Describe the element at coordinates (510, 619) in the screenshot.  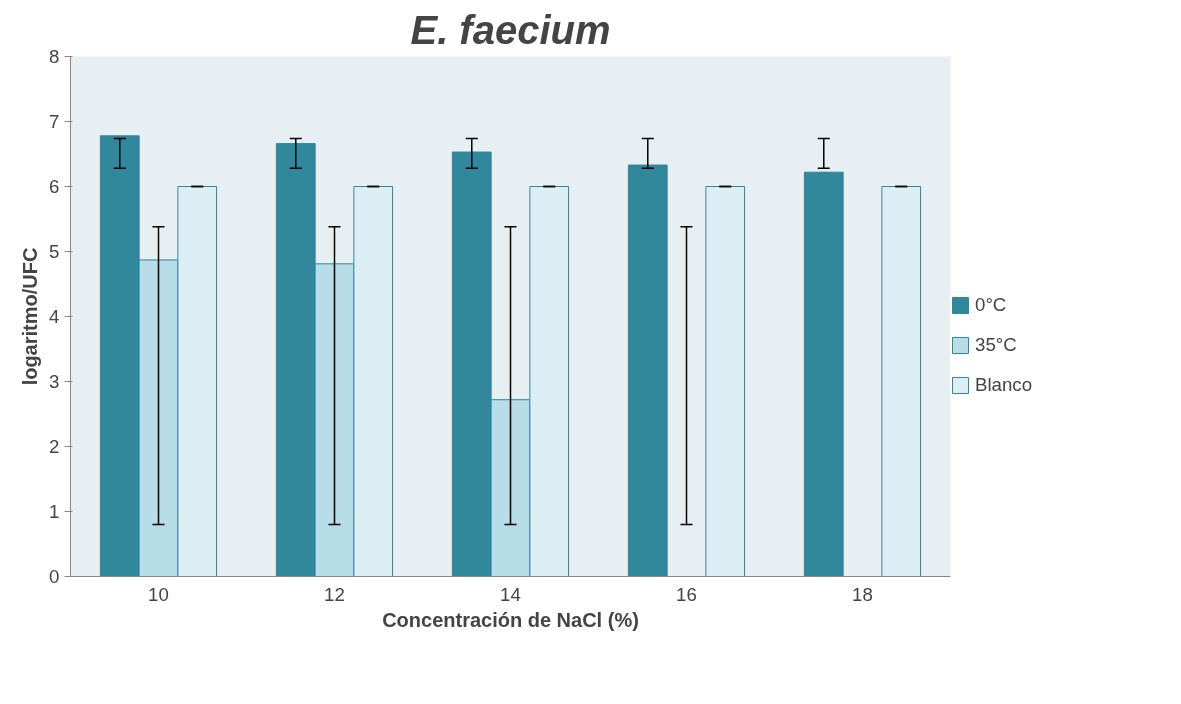
I see `x-axis-title: Concentración de NaCl (%)` at that location.